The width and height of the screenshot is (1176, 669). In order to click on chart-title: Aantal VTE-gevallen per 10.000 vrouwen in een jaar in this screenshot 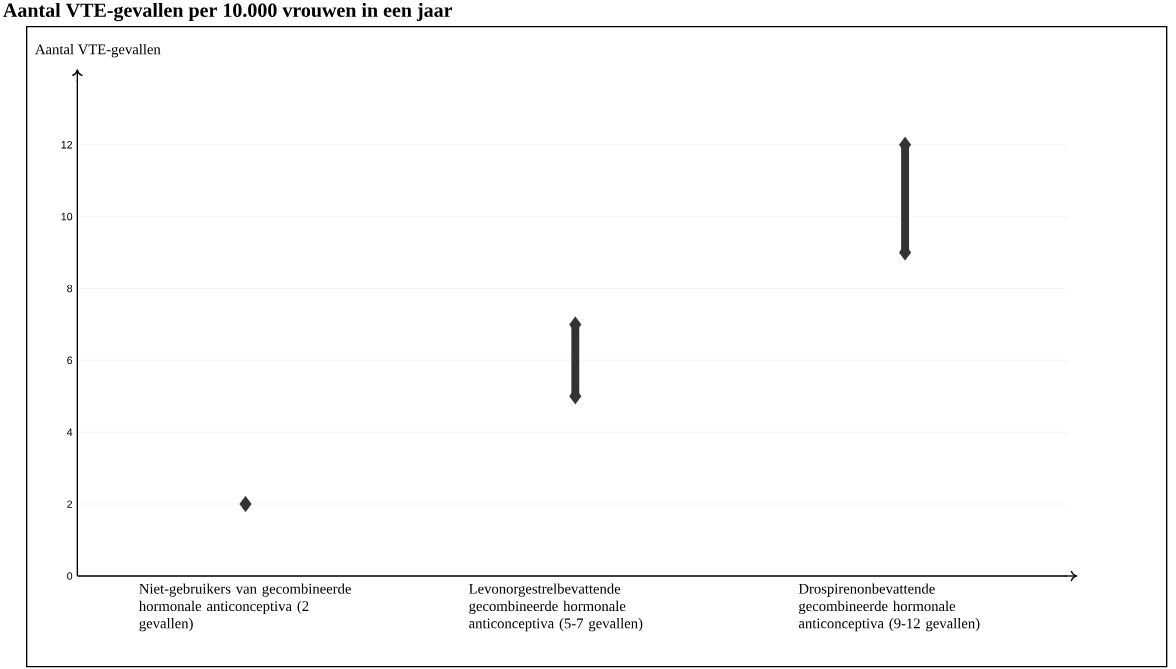, I will do `click(228, 12)`.